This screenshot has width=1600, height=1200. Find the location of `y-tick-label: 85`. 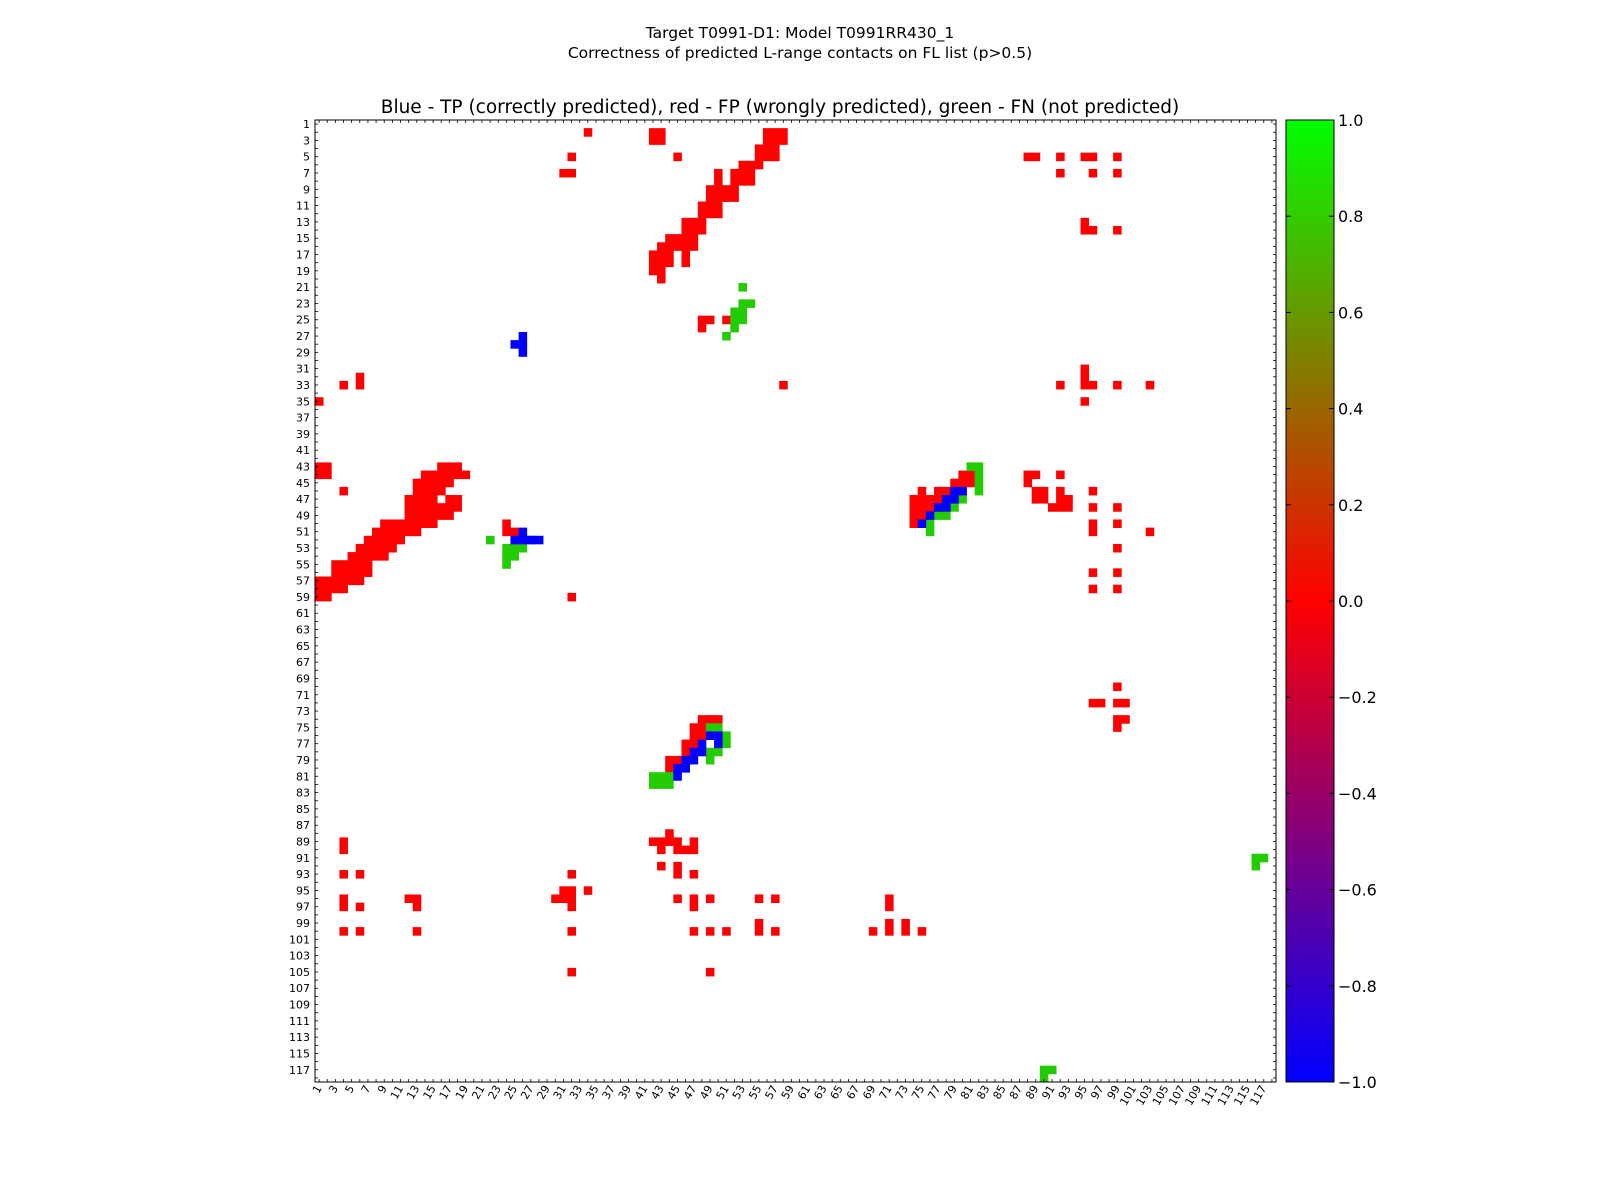

y-tick-label: 85 is located at coordinates (303, 809).